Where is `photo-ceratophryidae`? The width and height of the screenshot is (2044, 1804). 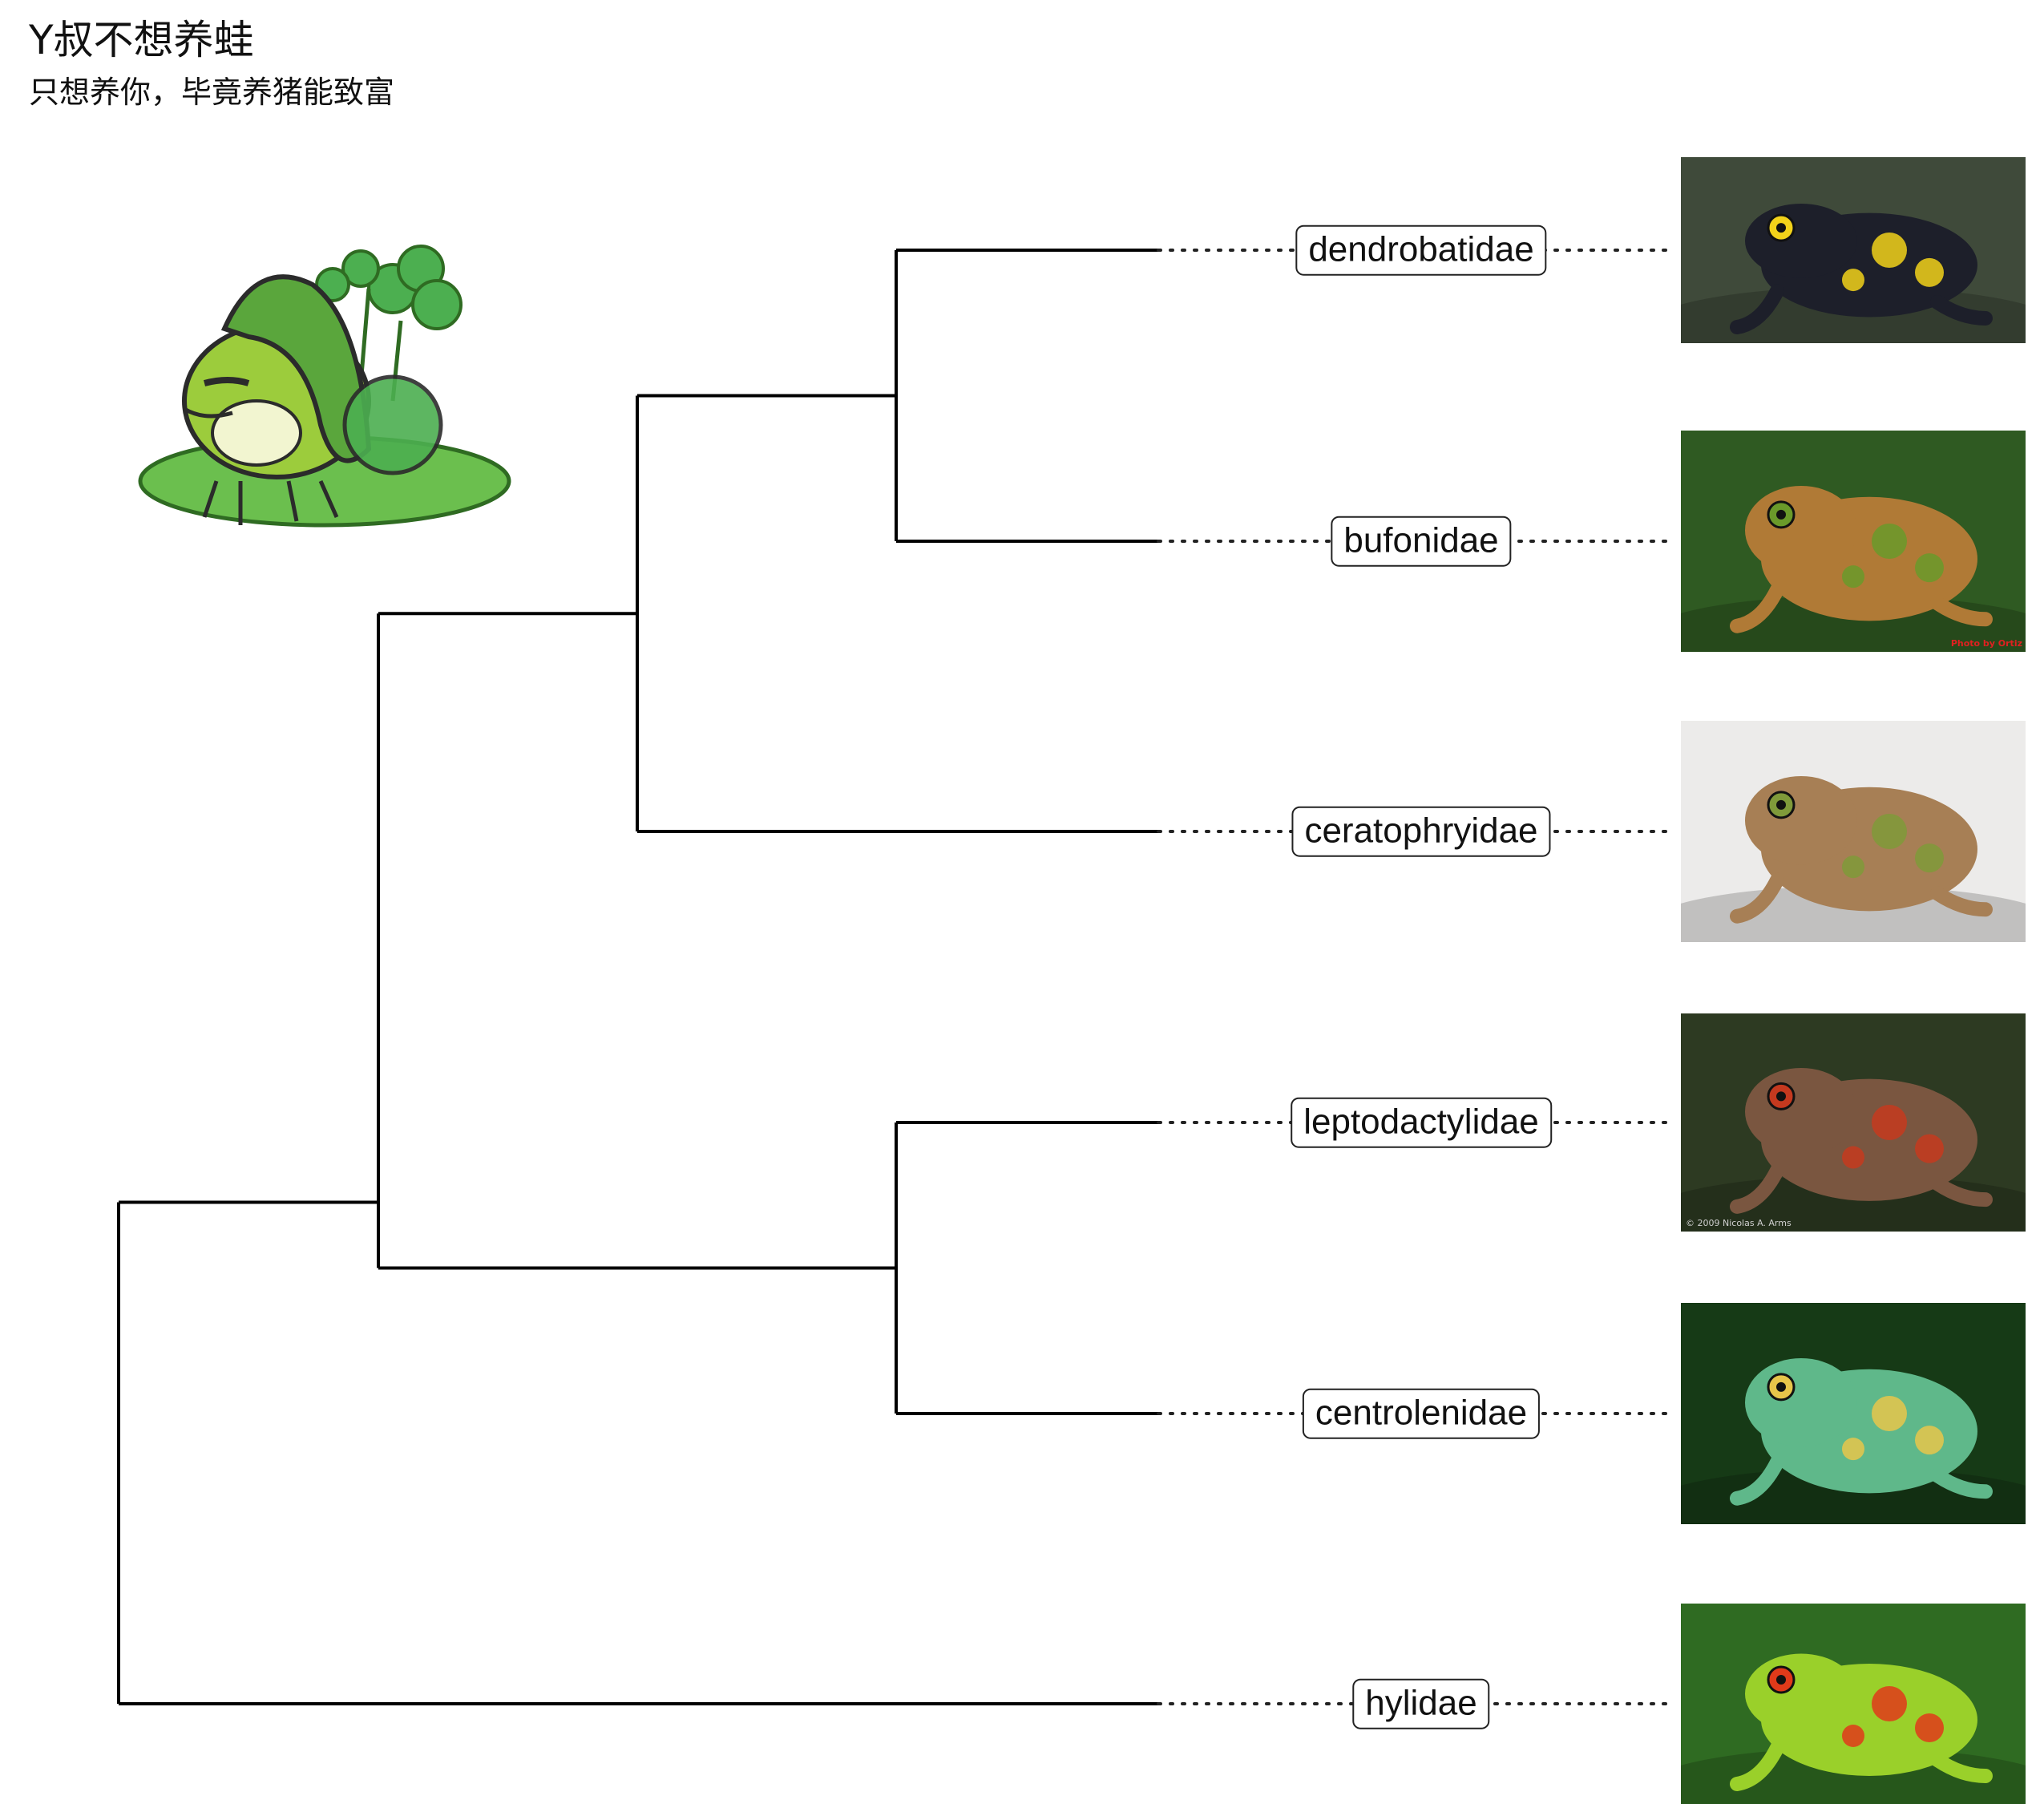 photo-ceratophryidae is located at coordinates (1853, 832).